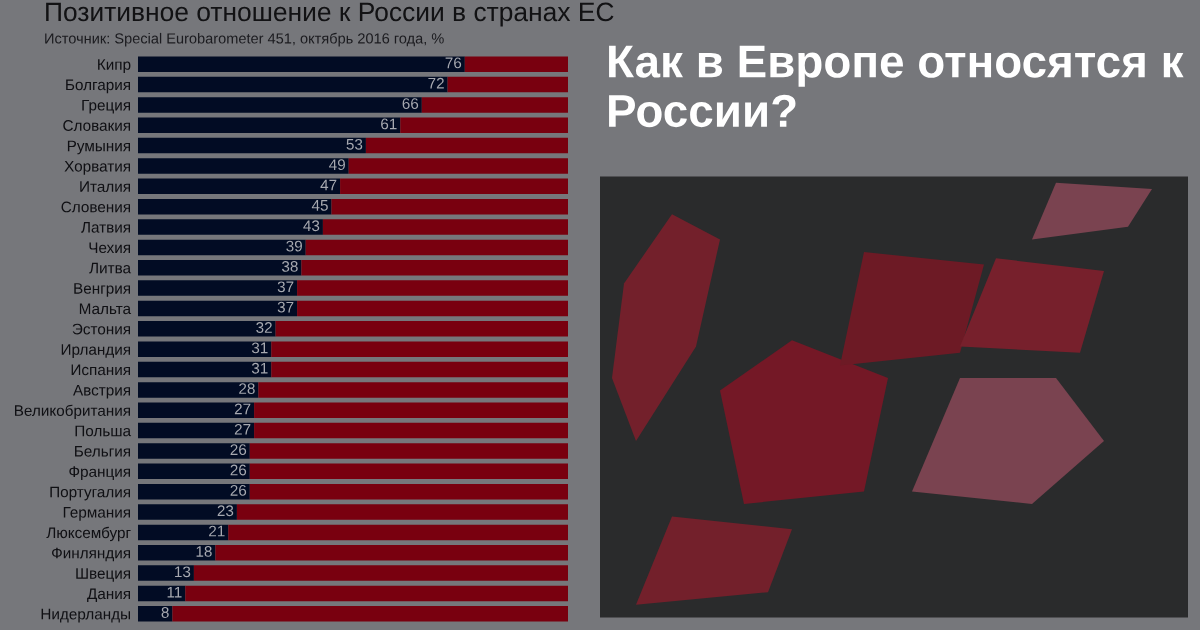 The image size is (1200, 630). What do you see at coordinates (72, 412) in the screenshot?
I see `y-tick-label: Великобритания` at bounding box center [72, 412].